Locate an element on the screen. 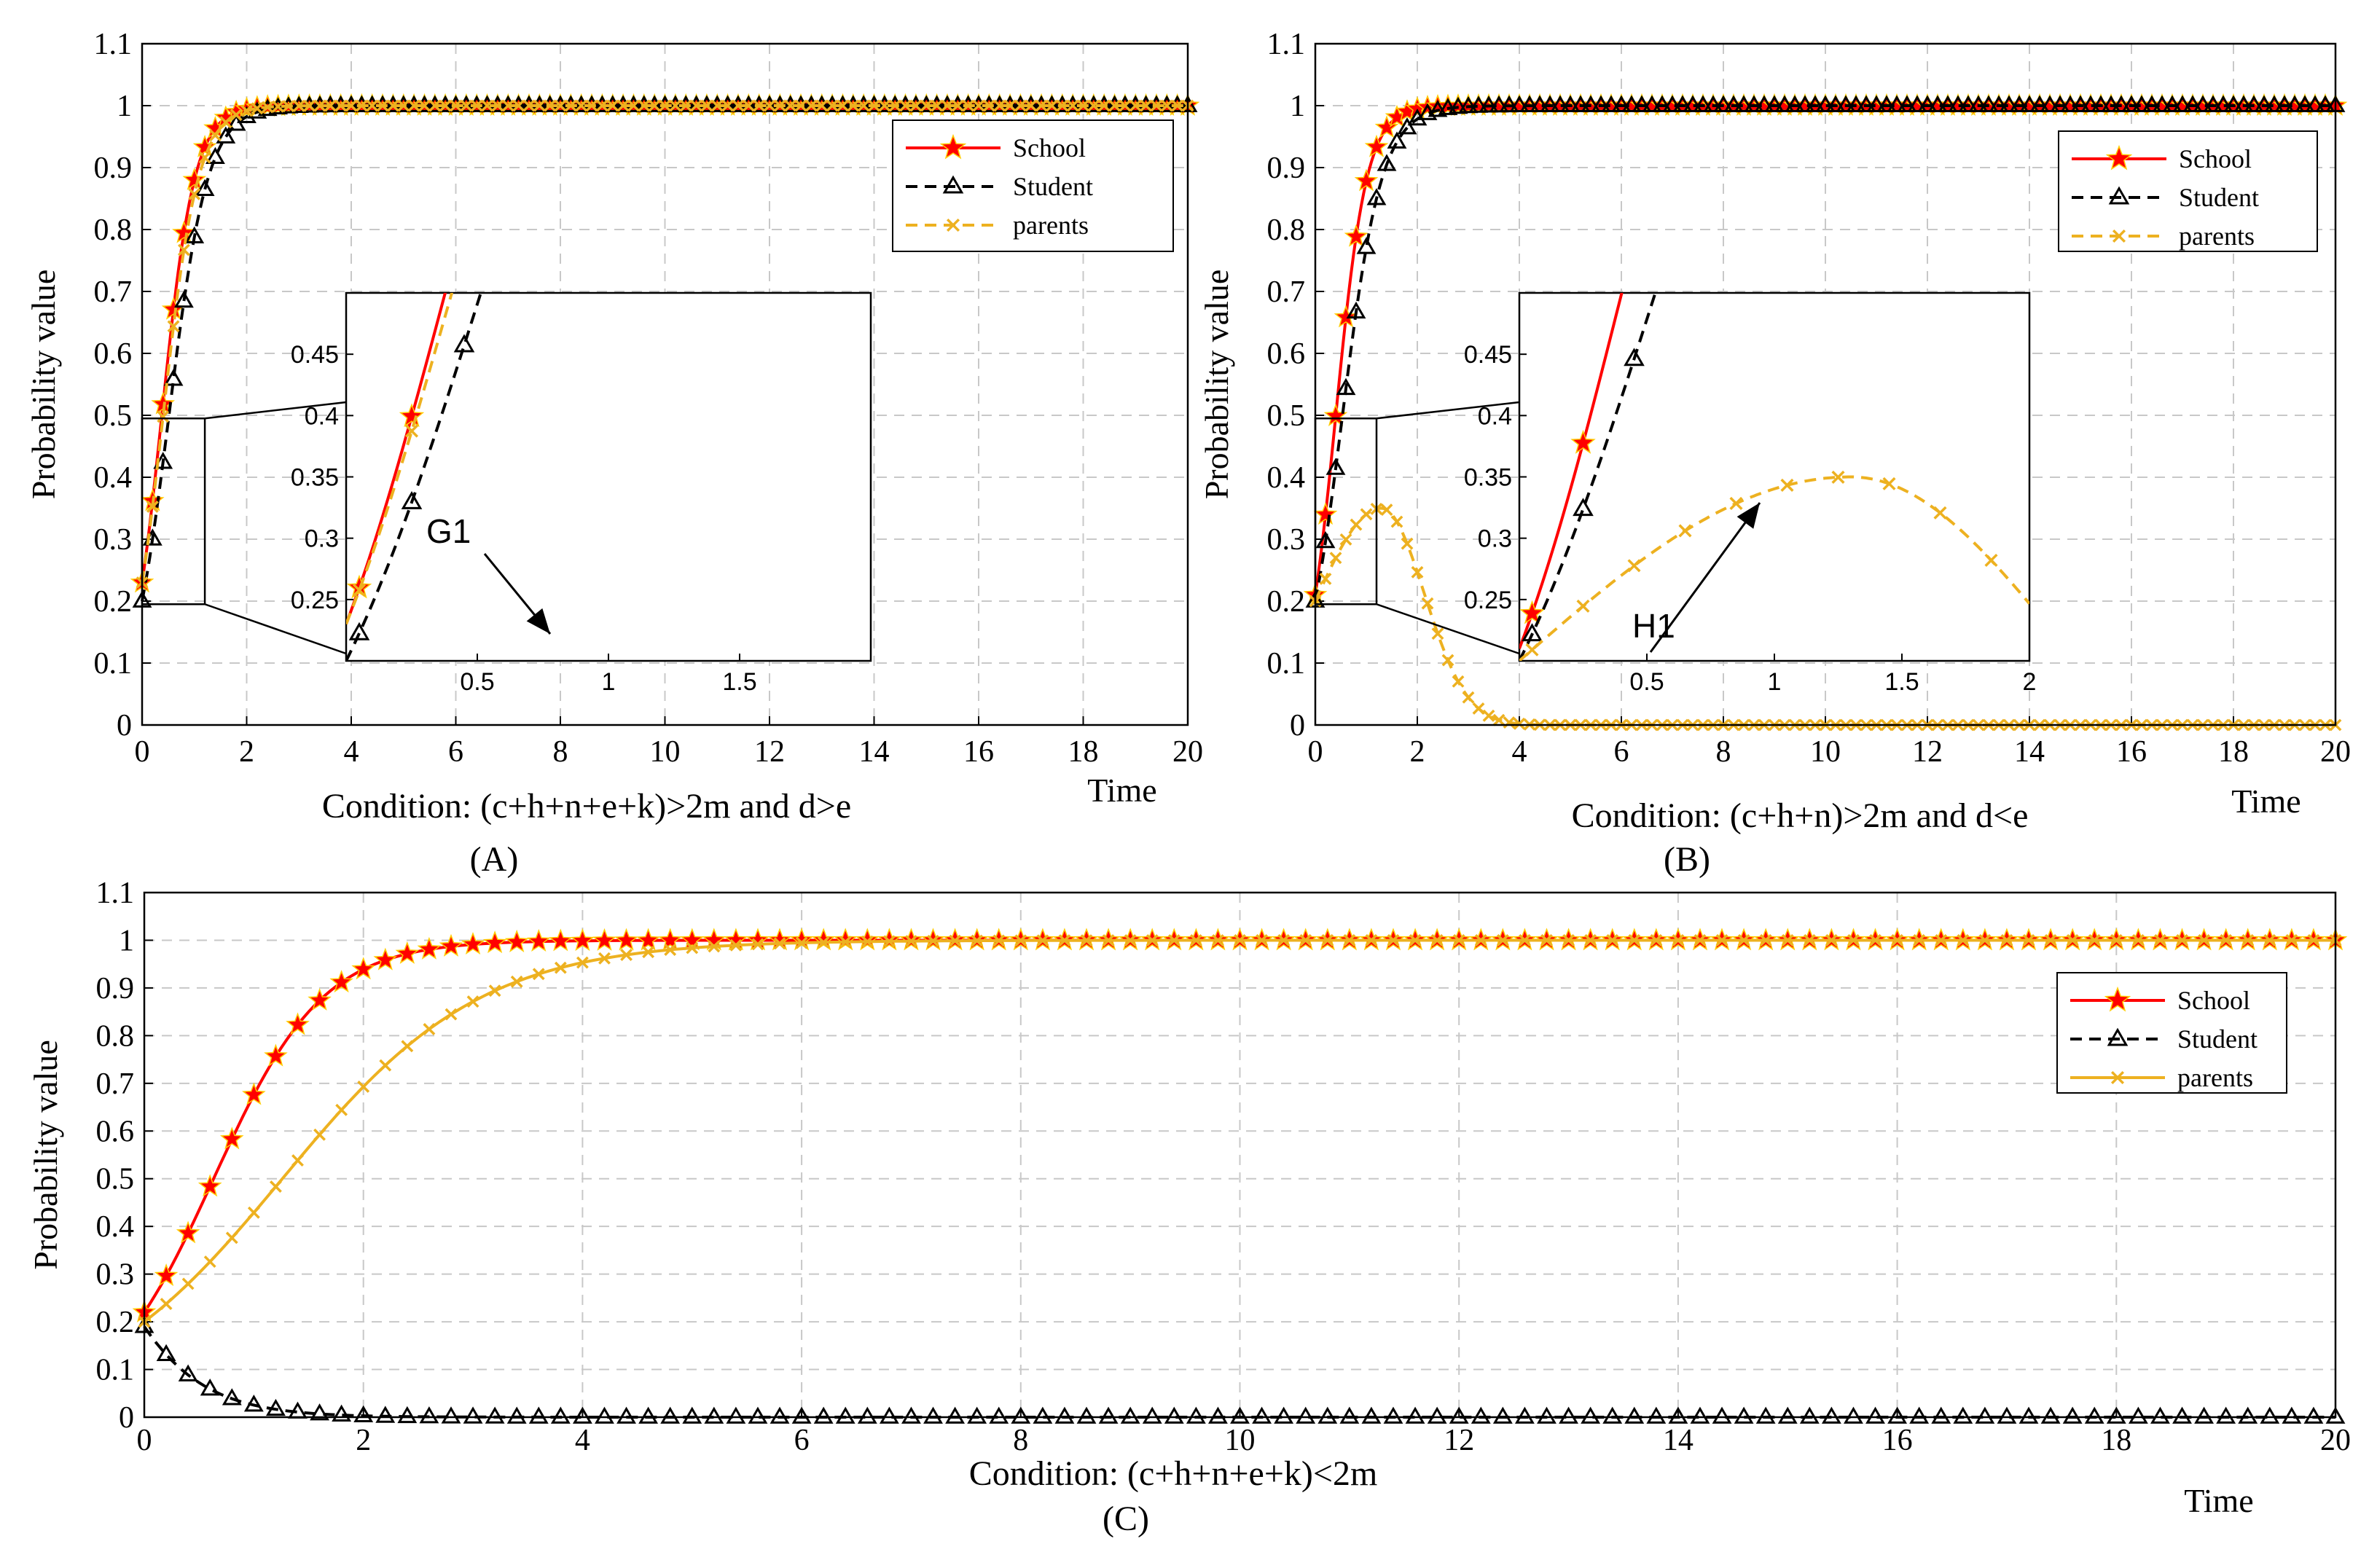 This screenshot has width=2369, height=1568. inset: 0.5 1 1.5 2 0.25 0.3 0.35 0.4 0.45 H1 is located at coordinates (1675, 493).